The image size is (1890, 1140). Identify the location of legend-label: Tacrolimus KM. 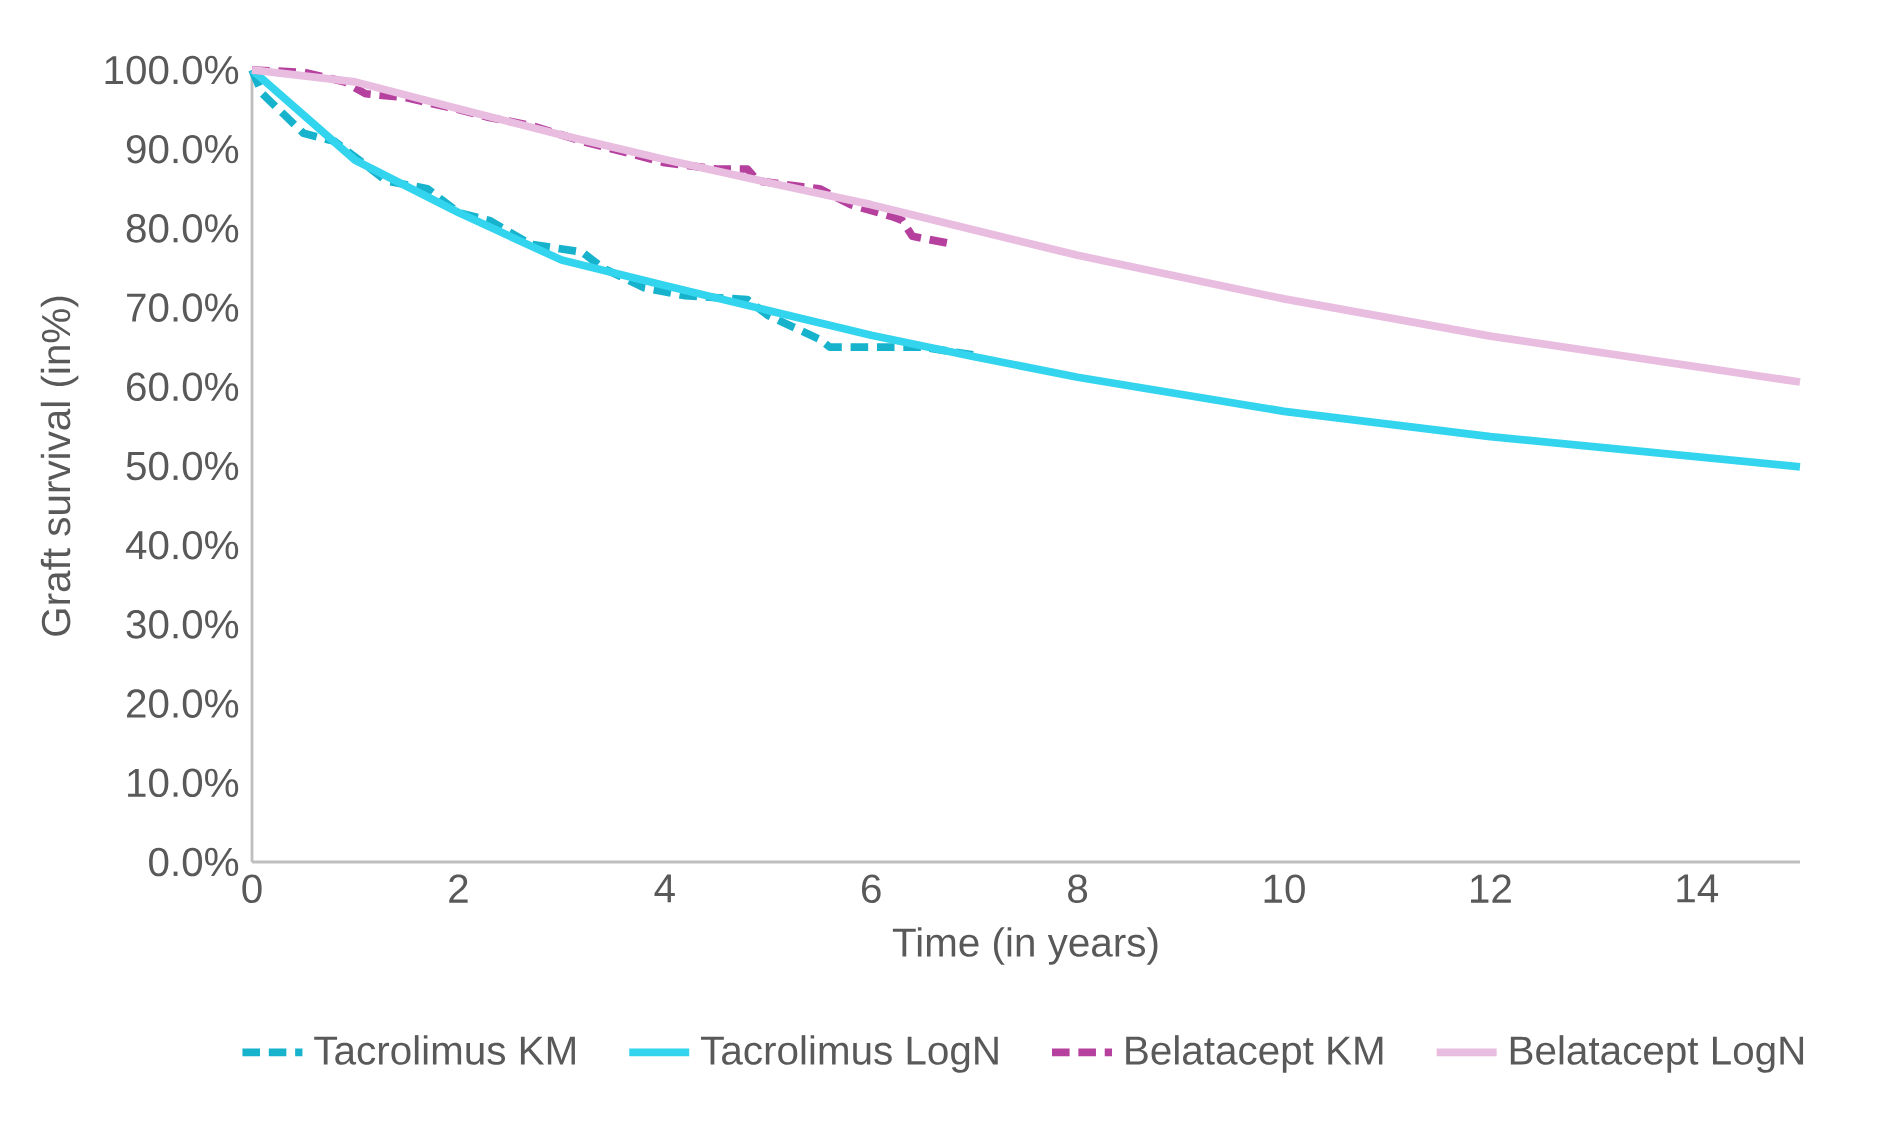
(444, 1050).